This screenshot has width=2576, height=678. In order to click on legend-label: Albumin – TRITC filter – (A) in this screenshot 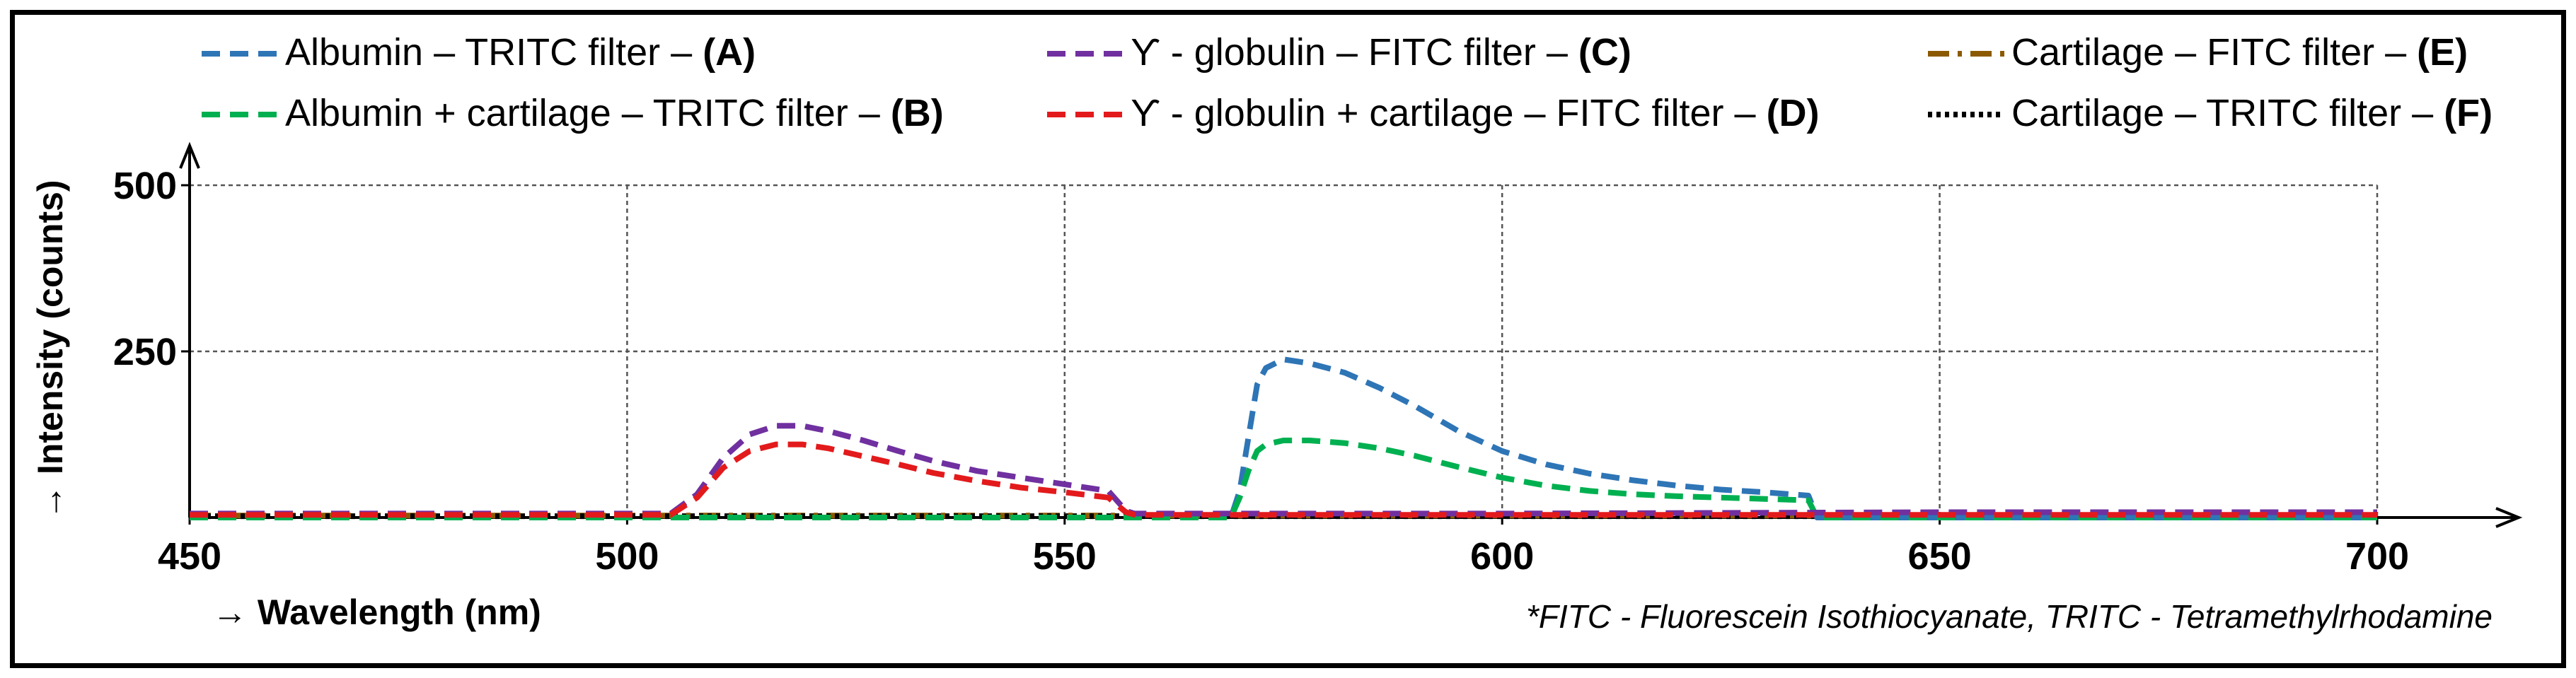, I will do `click(520, 52)`.